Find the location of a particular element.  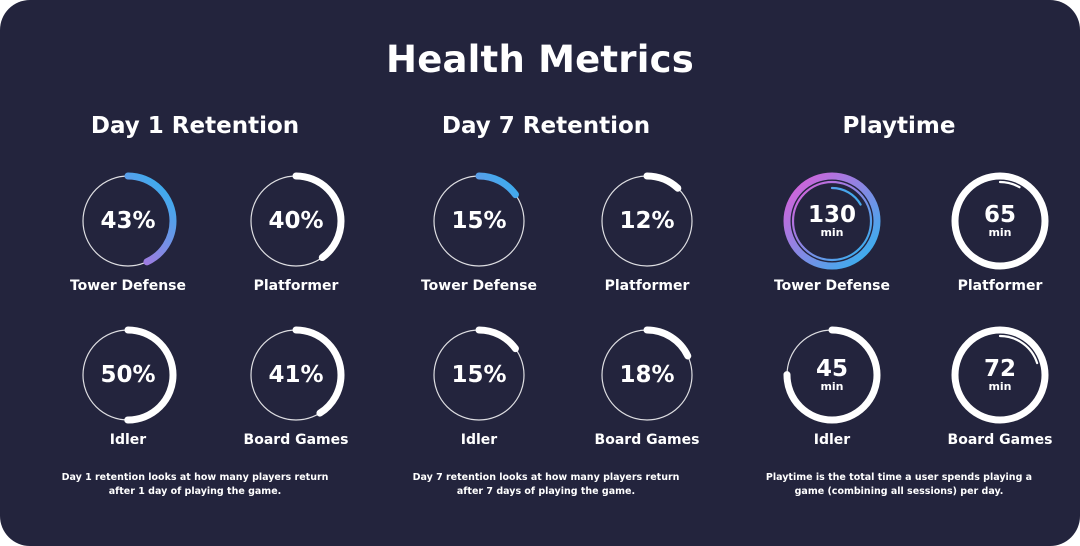

gauge-value: 45 is located at coordinates (831, 369).